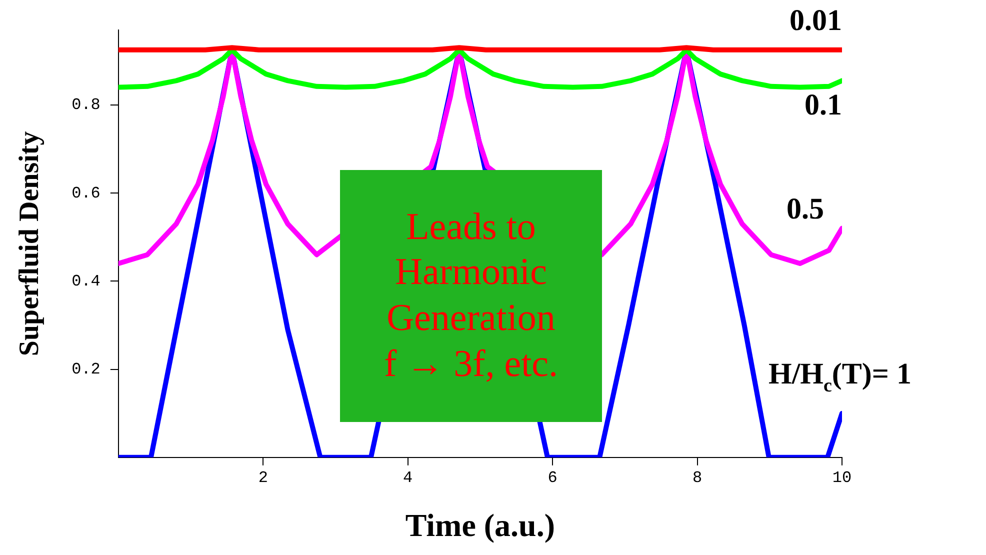  I want to click on series-label: 0.5, so click(805, 209).